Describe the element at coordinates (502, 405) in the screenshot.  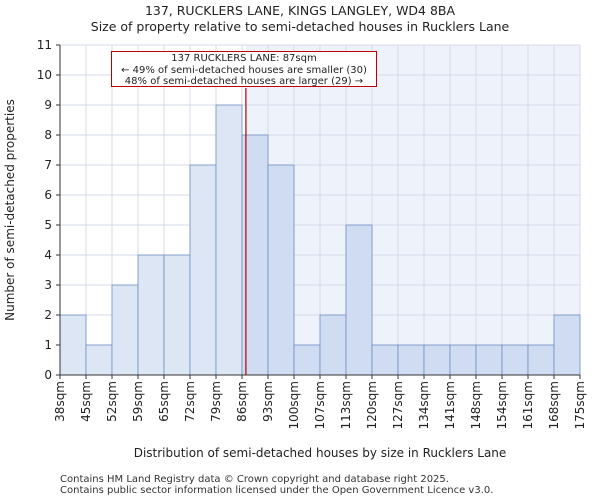
I see `x-tick-label: 154sqm` at that location.